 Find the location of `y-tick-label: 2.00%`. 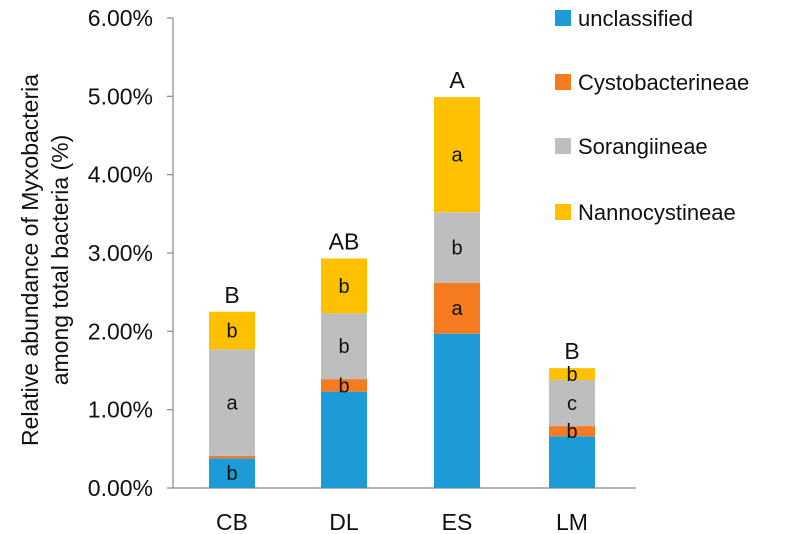

y-tick-label: 2.00% is located at coordinates (120, 331).